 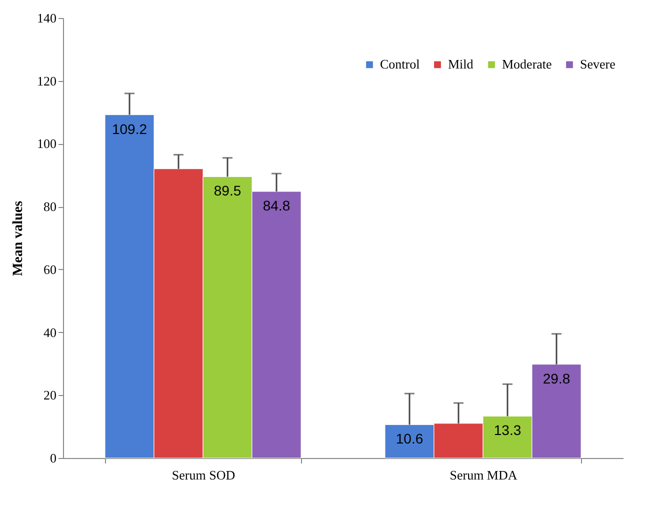 What do you see at coordinates (50, 269) in the screenshot?
I see `y-tick-label: 60` at bounding box center [50, 269].